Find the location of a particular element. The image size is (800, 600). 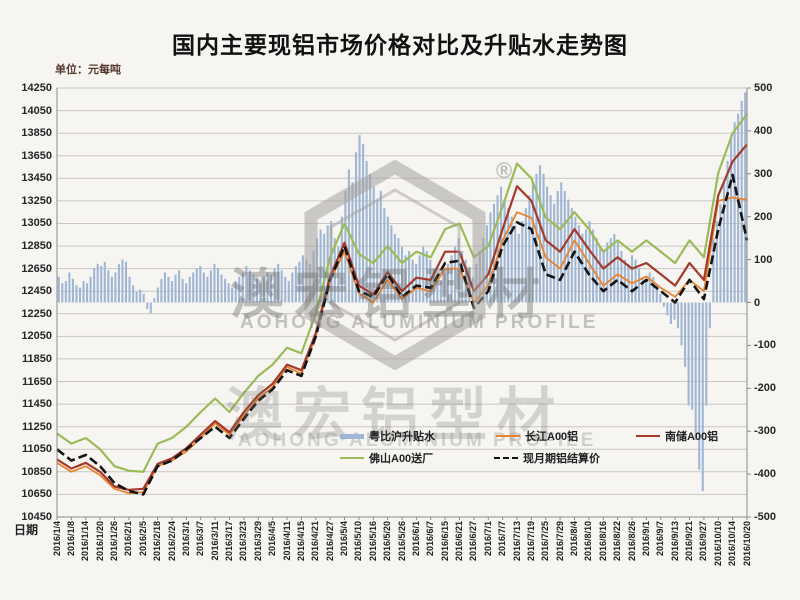

legend-label: 佛山A00送厂 is located at coordinates (401, 459).